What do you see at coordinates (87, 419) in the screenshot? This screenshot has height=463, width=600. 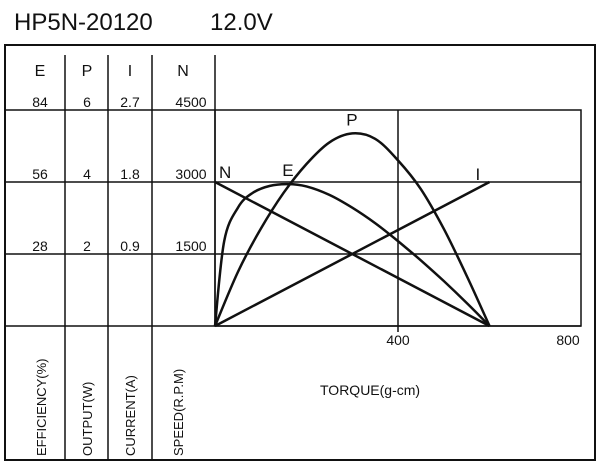 I see `output-axis-label: OUTPUT(W)` at bounding box center [87, 419].